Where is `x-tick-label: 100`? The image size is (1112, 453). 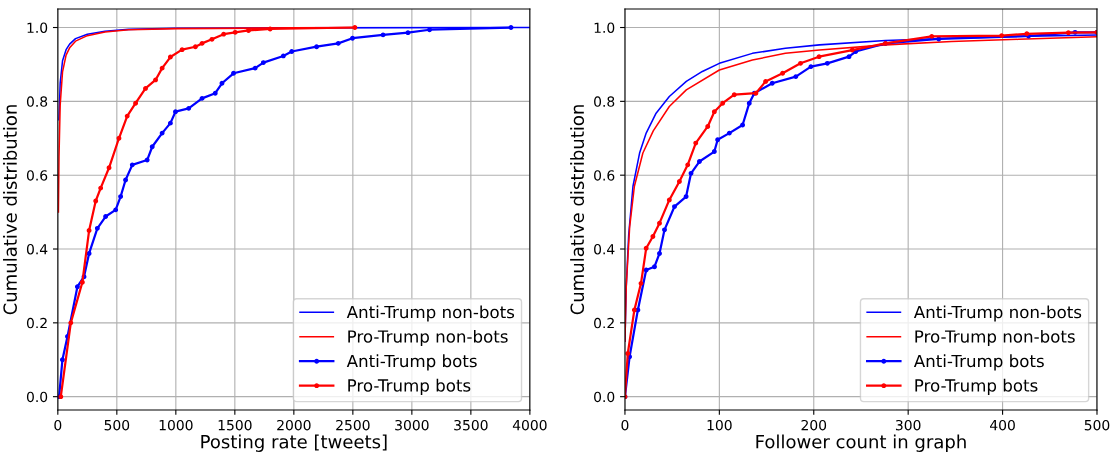
x-tick-label: 100 is located at coordinates (719, 425).